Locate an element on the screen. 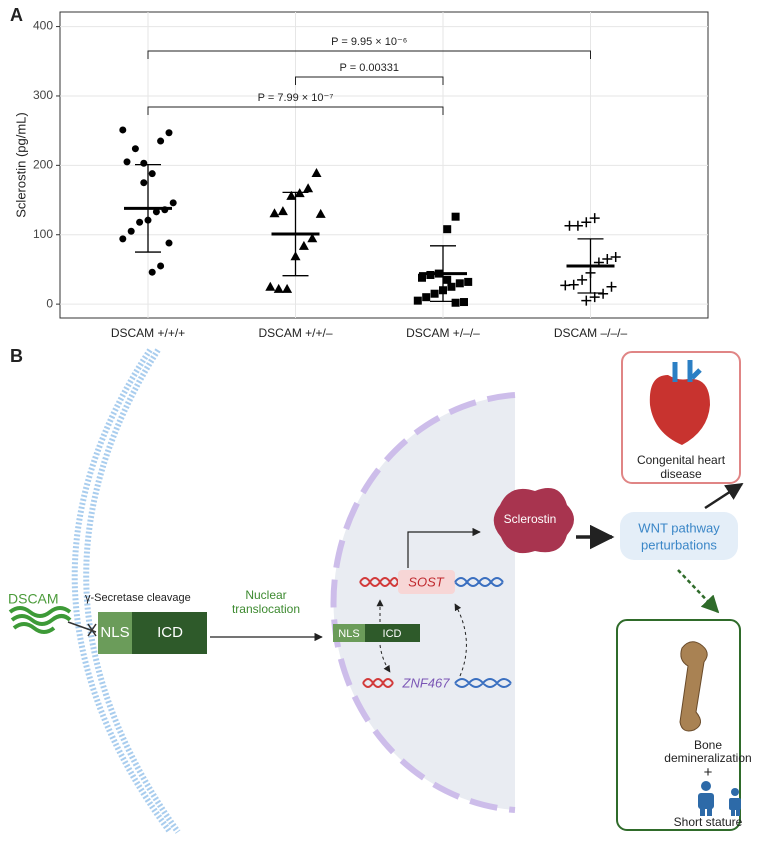 The image size is (782, 844). panel-label: B is located at coordinates (16, 356).